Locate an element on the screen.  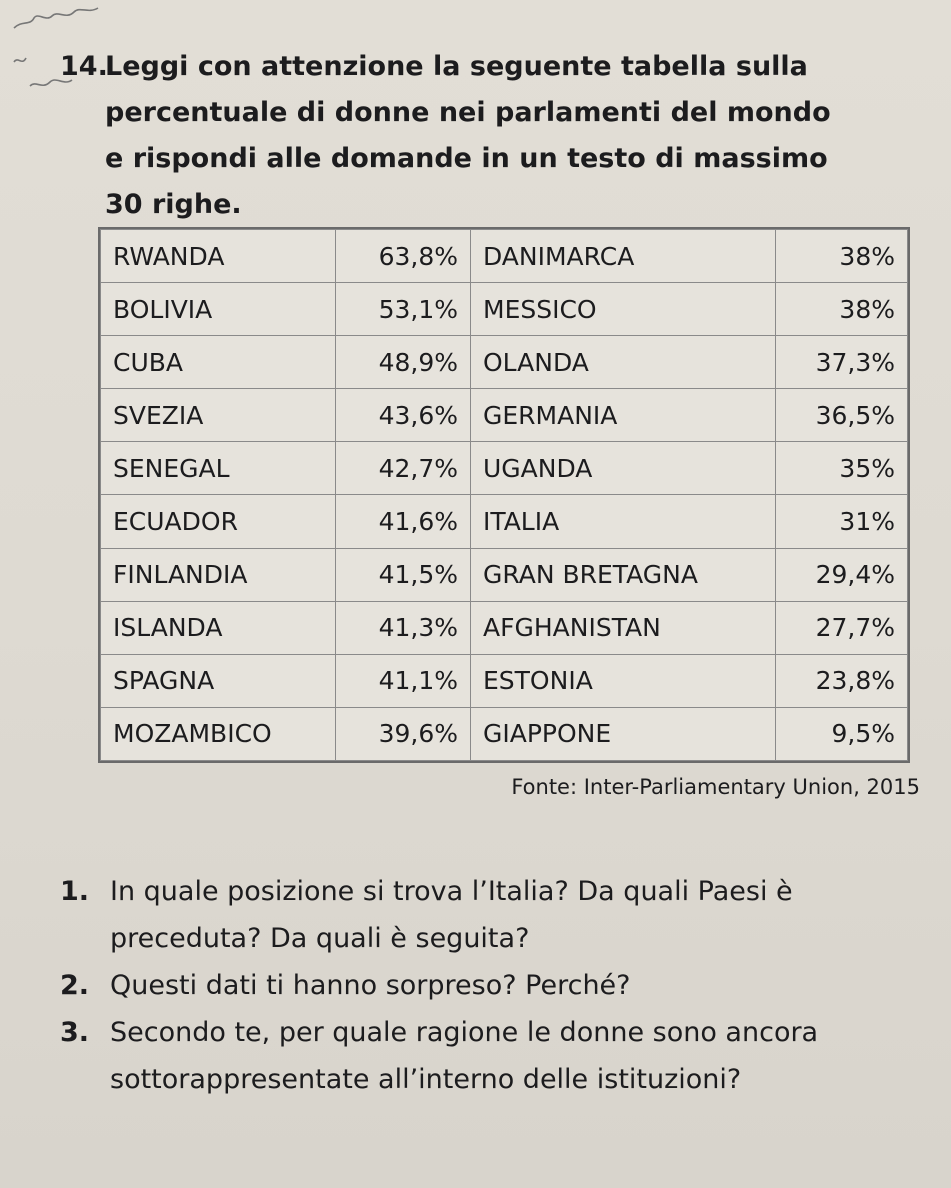
percentage-cell: 48,9% is located at coordinates (403, 362).